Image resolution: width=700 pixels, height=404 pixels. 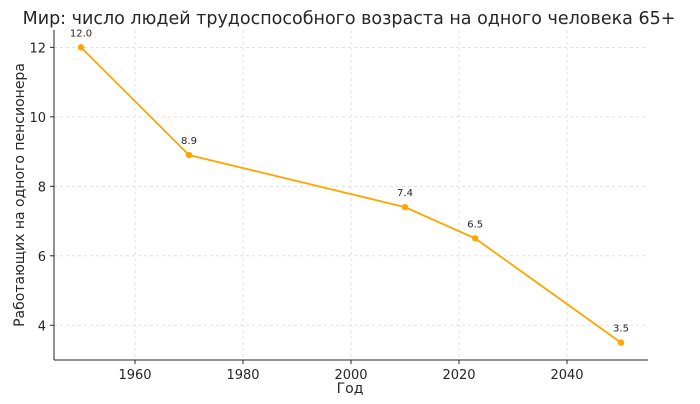 I want to click on y-axis-label: Работающих на одного пенсионера, so click(x=20, y=195).